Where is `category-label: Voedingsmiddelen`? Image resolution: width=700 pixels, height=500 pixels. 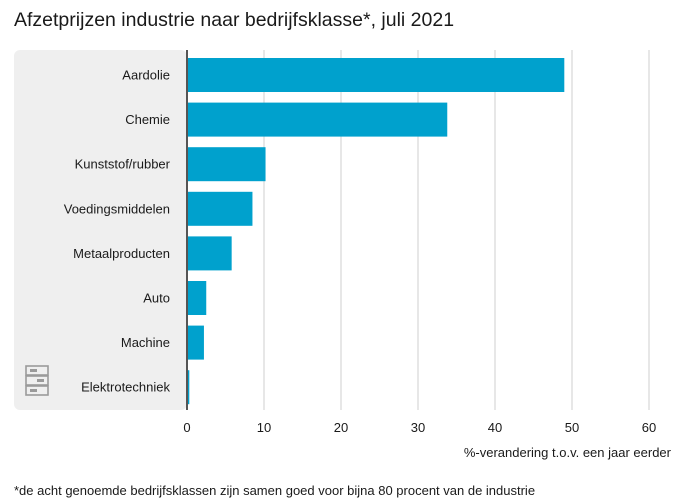 category-label: Voedingsmiddelen is located at coordinates (117, 208).